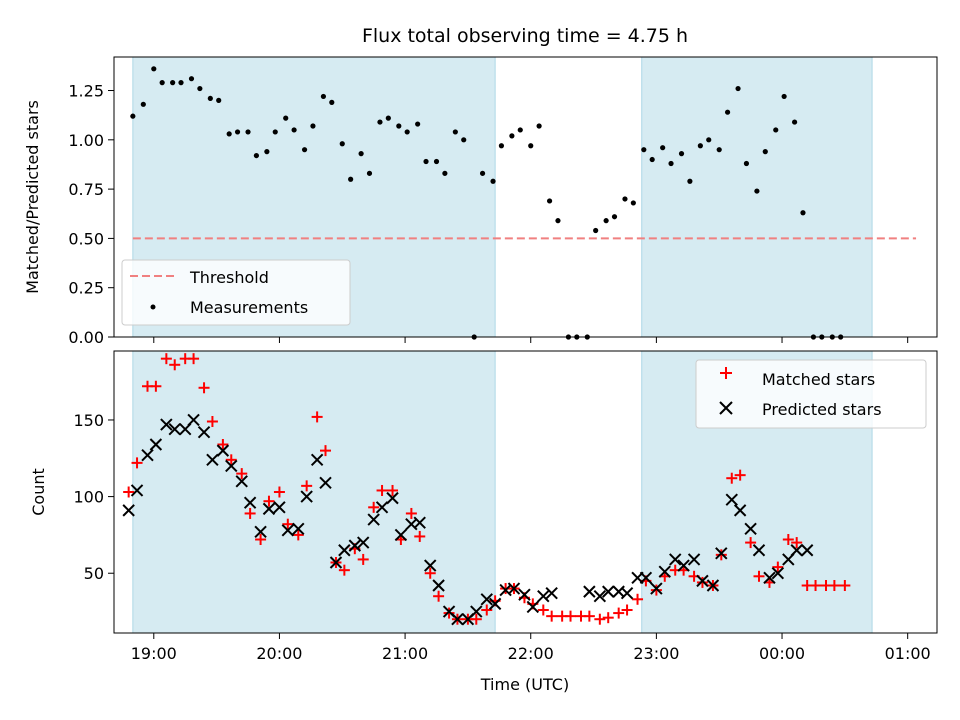  Describe the element at coordinates (531, 653) in the screenshot. I see `x-tick-label: 22:00` at that location.